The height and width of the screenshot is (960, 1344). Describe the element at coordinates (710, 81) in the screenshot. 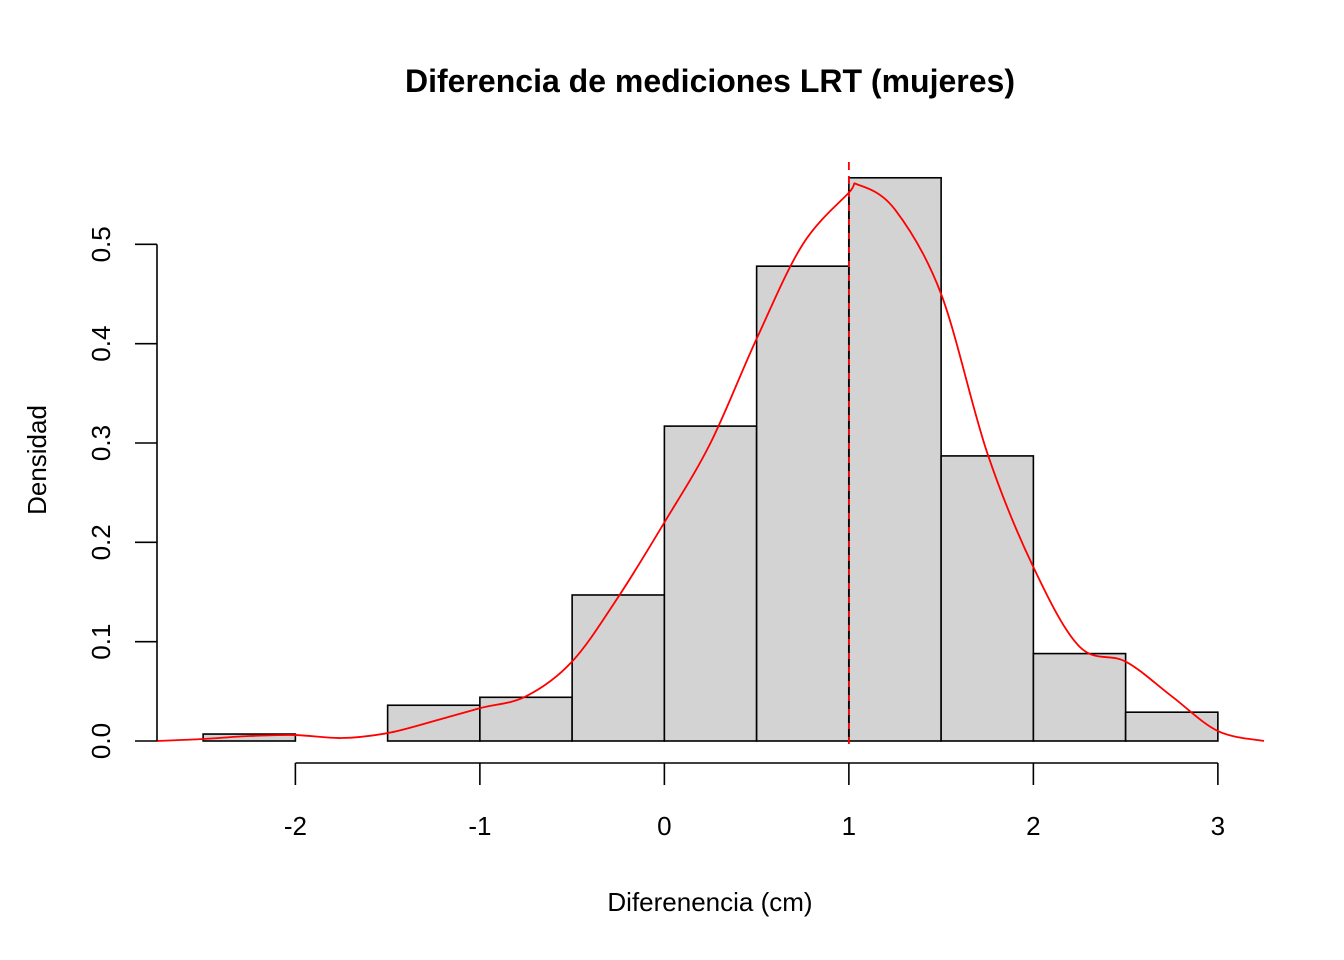

I see `chart-title: Diferencia de mediciones LRT (mujeres)` at that location.